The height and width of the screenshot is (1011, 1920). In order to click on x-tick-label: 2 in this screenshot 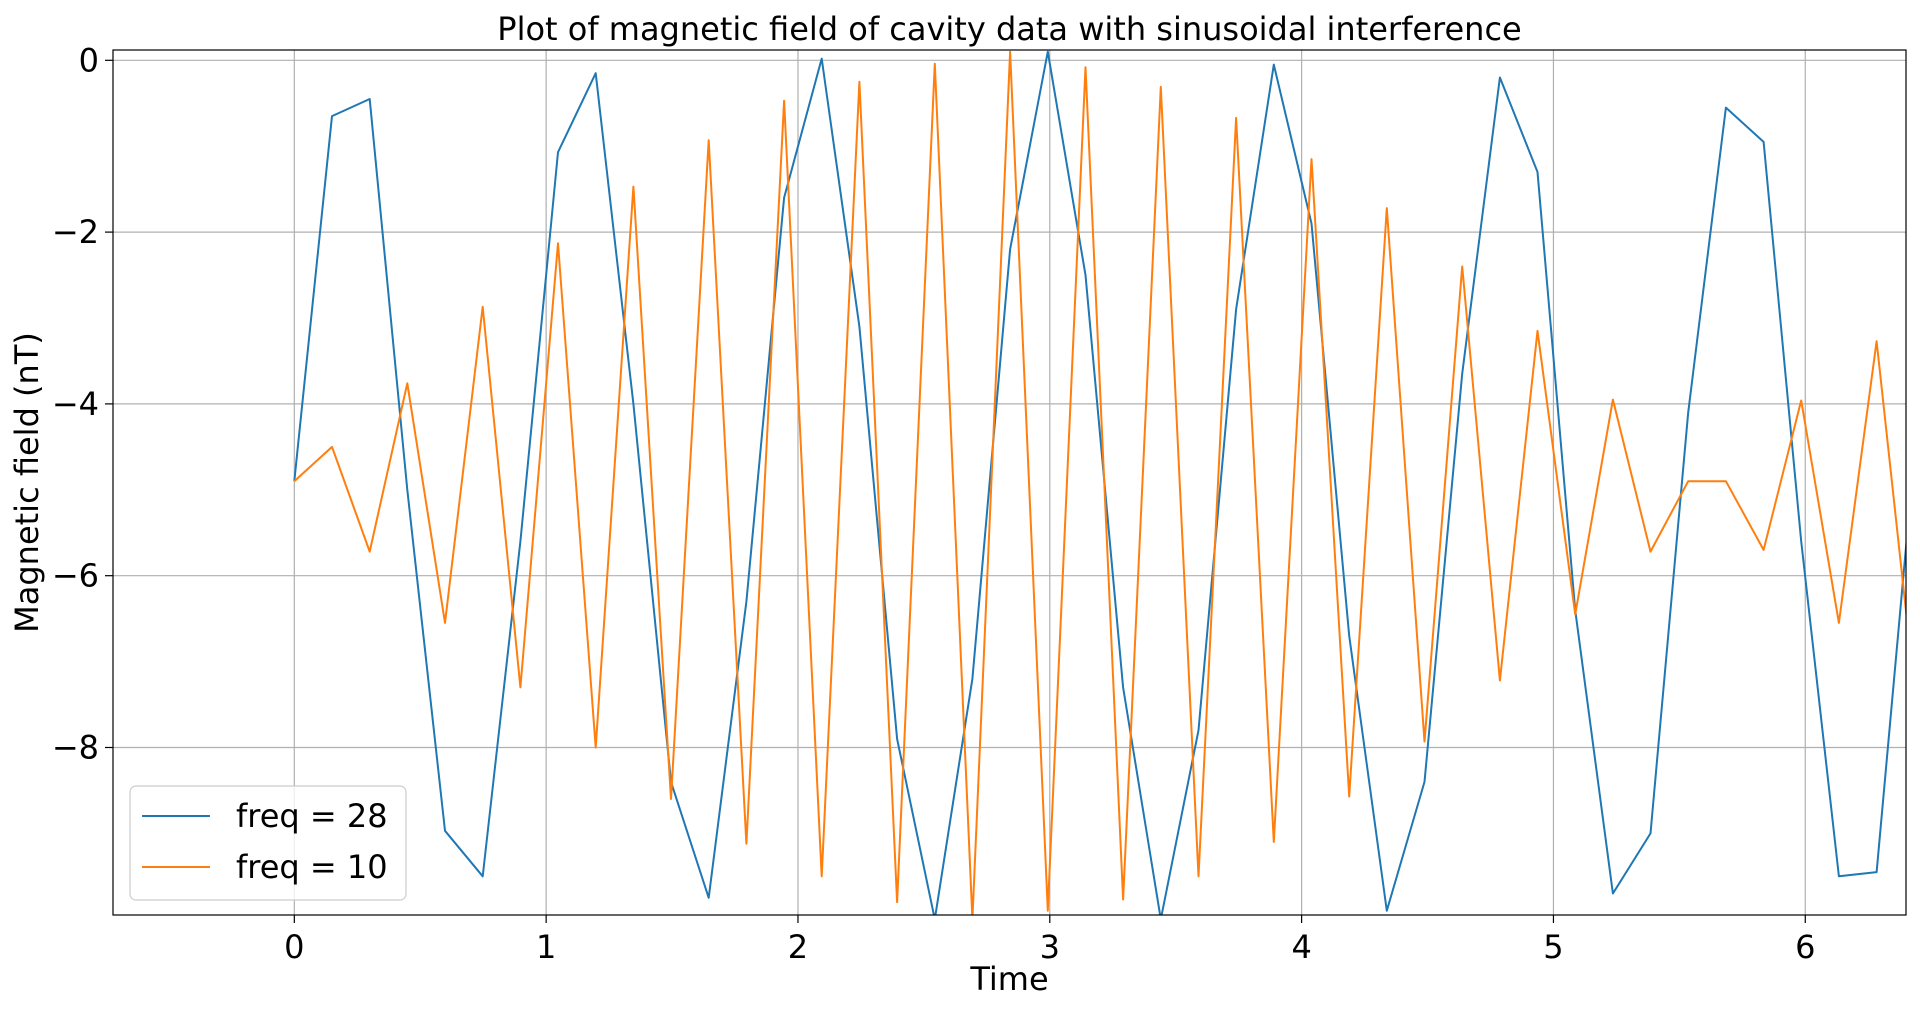, I will do `click(798, 947)`.